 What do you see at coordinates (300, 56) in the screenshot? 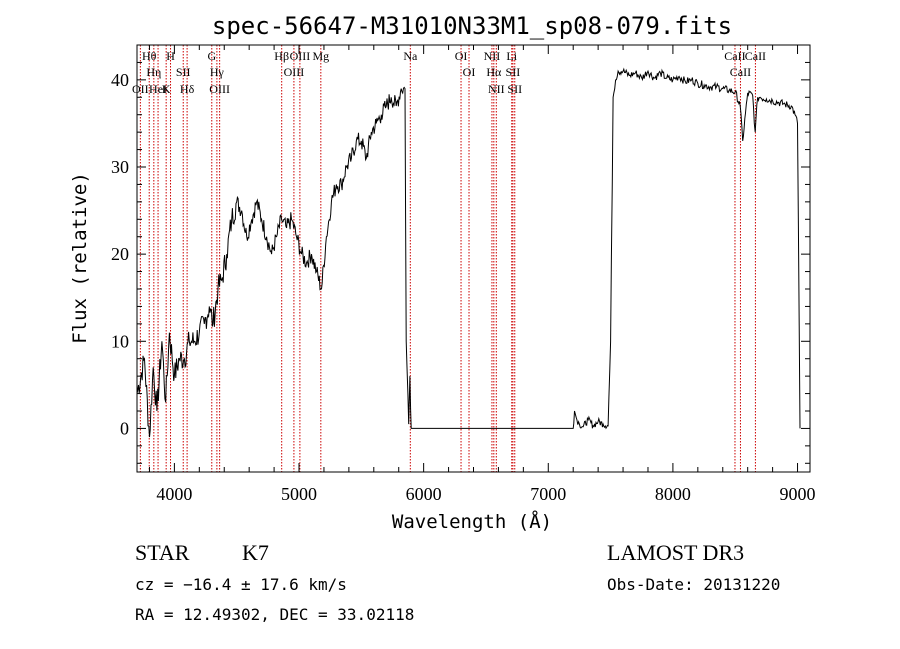
I see `line-label-13: OIII` at bounding box center [300, 56].